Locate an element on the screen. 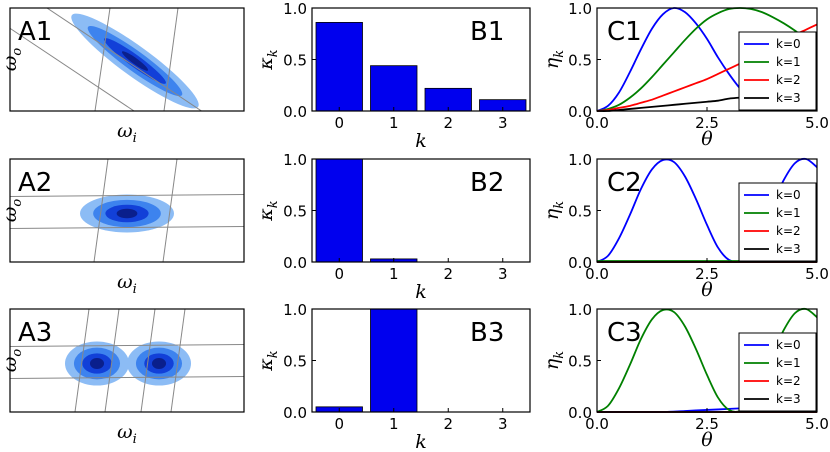 This screenshot has height=452, width=830. panel-label: C2 is located at coordinates (624, 183).